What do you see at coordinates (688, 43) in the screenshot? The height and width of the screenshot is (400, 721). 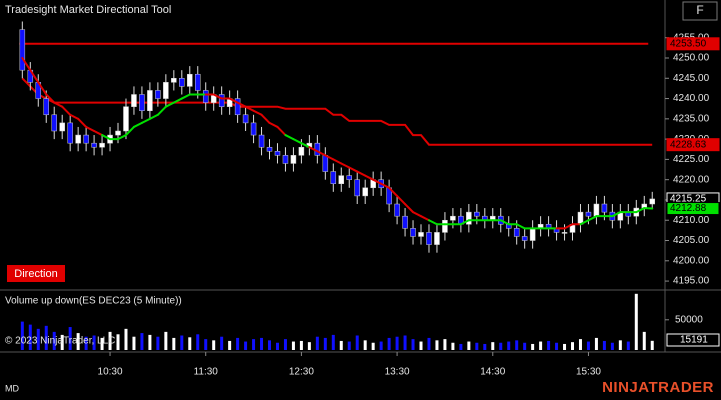 I see `level-marker-label: 4253.50` at bounding box center [688, 43].